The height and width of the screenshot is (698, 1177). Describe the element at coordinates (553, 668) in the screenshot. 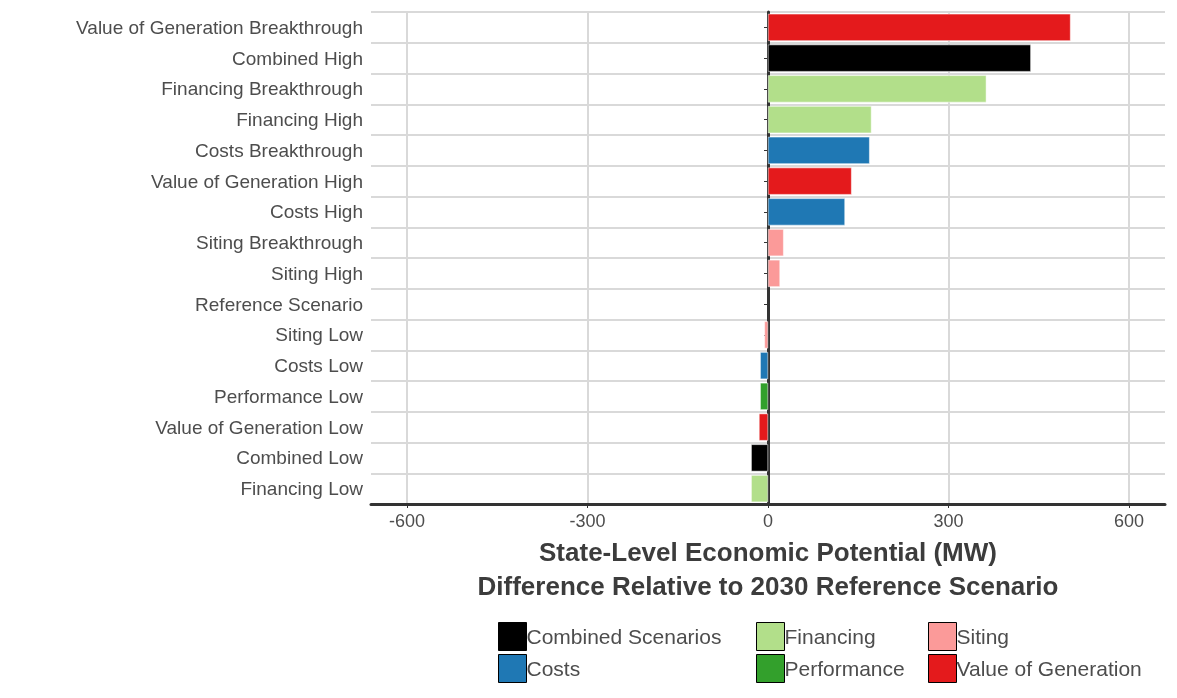

I see `legend-label: Costs` at that location.